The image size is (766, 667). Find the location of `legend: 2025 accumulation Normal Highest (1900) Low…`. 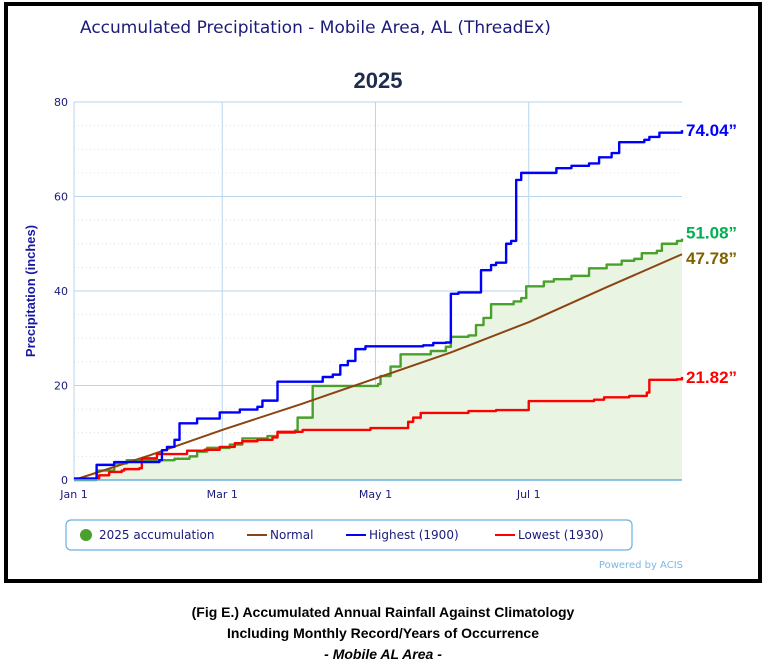

legend: 2025 accumulation Normal Highest (1900) Low… is located at coordinates (349, 535).